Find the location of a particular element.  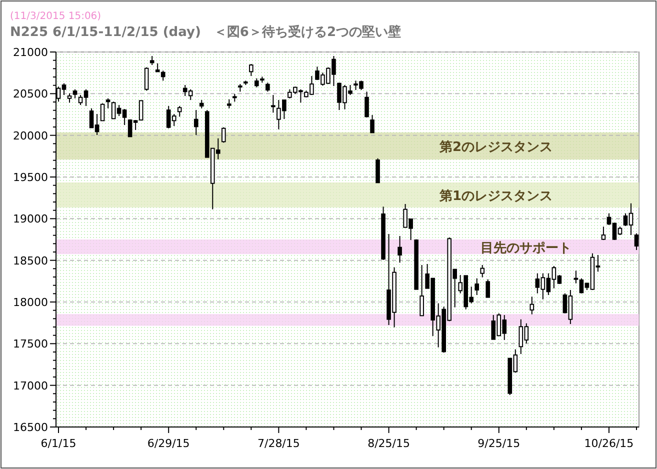

y-tick-label: 21000 is located at coordinates (30, 52).